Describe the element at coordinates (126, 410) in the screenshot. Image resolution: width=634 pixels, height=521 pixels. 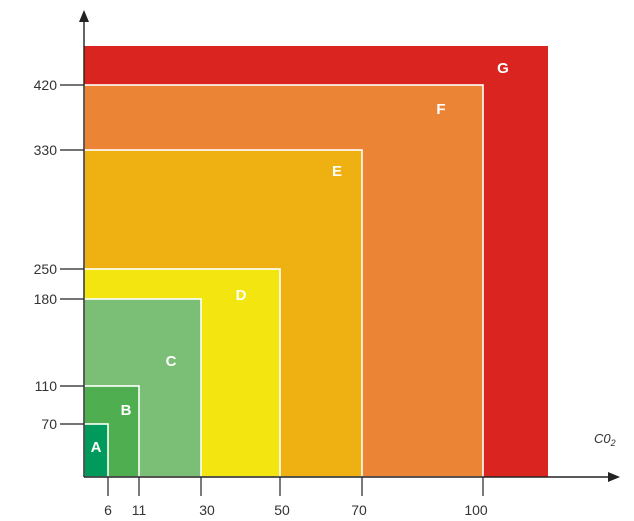
I see `zone-letter-b: B` at that location.